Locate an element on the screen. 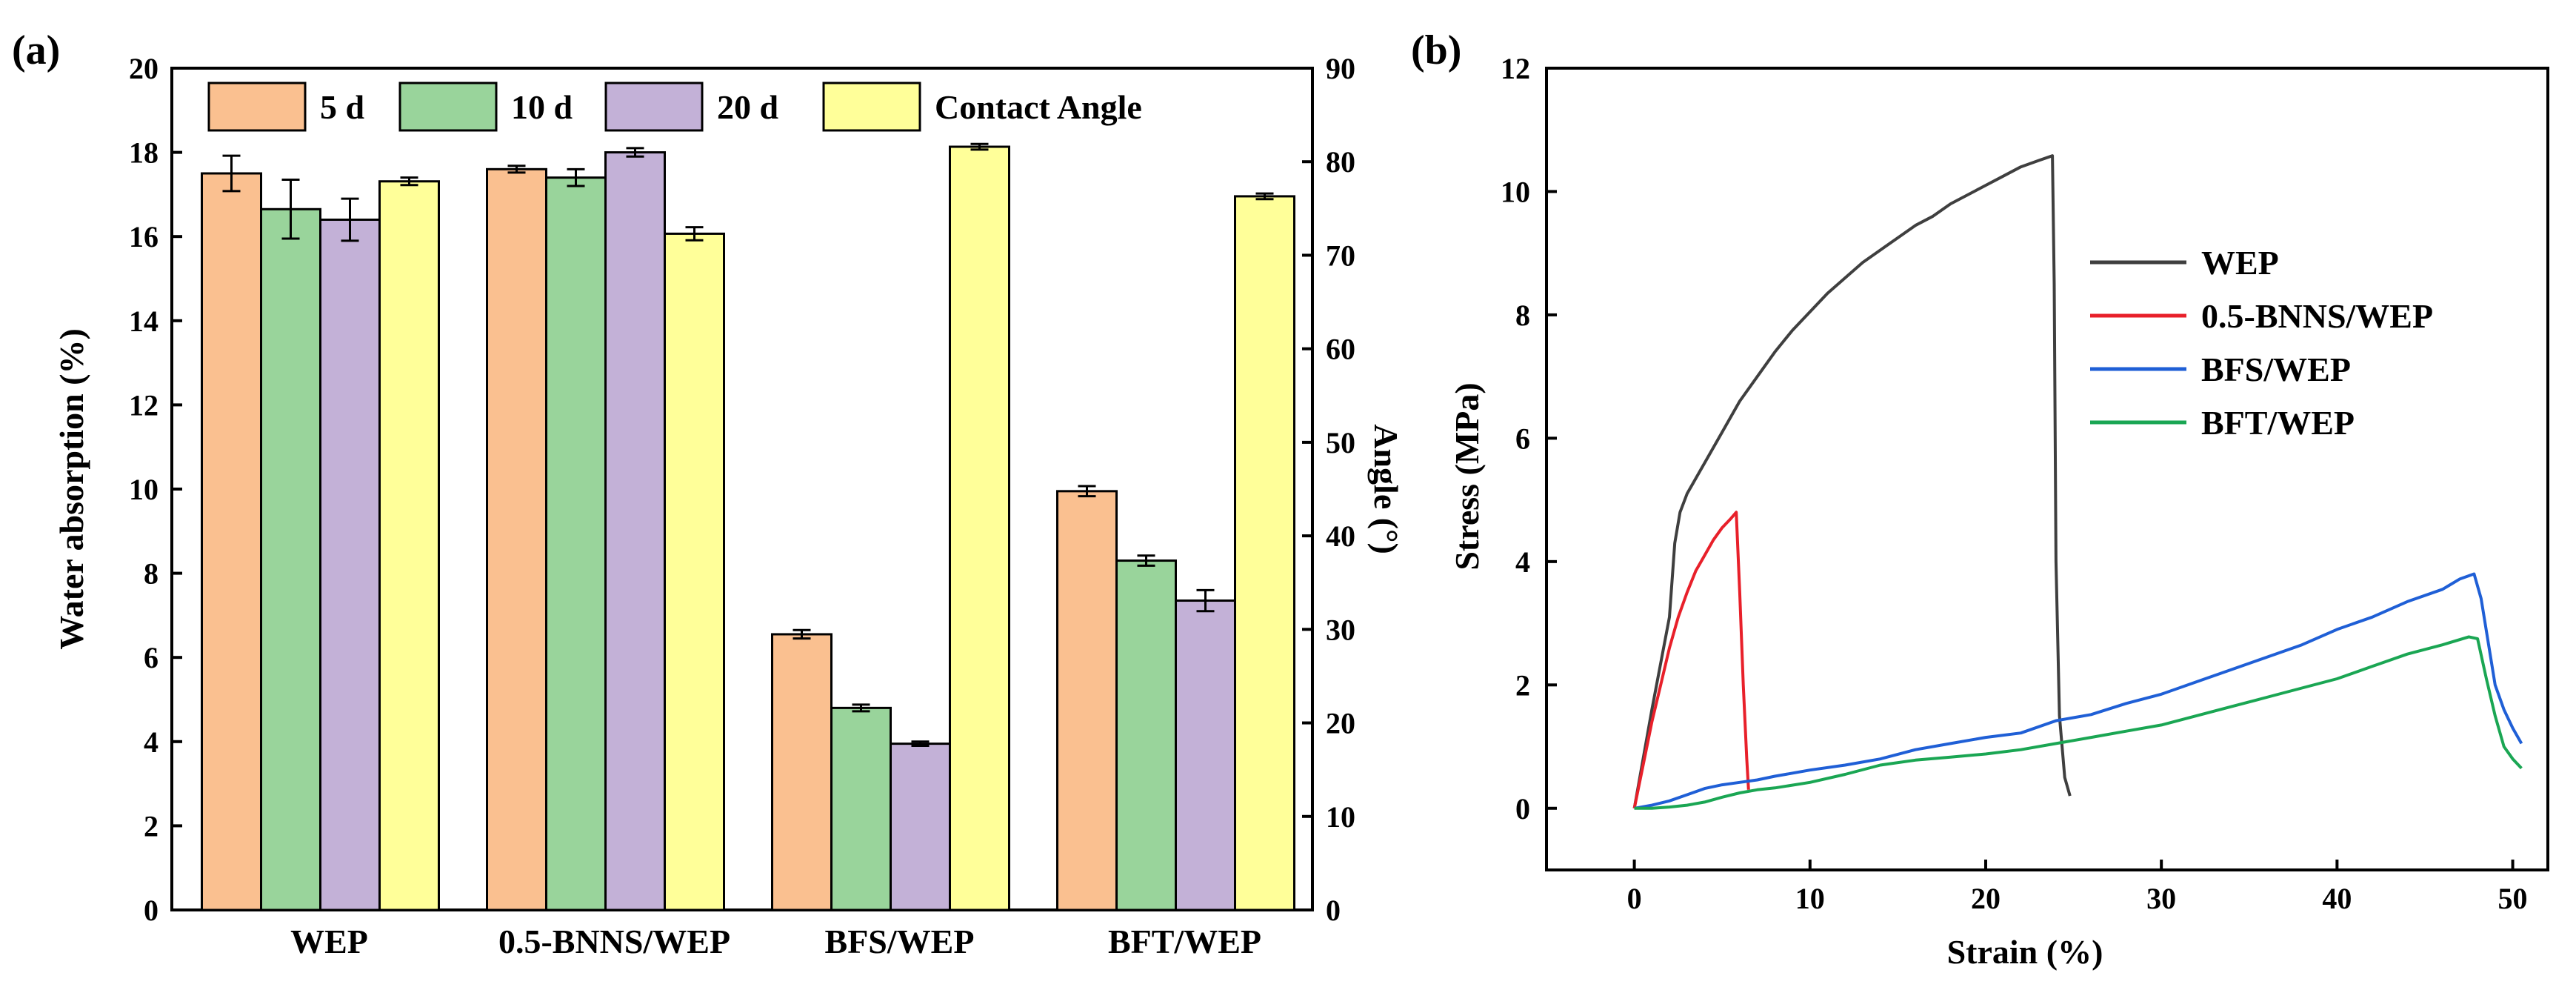 This screenshot has height=990, width=2576. legend-label: 5 d is located at coordinates (342, 107).